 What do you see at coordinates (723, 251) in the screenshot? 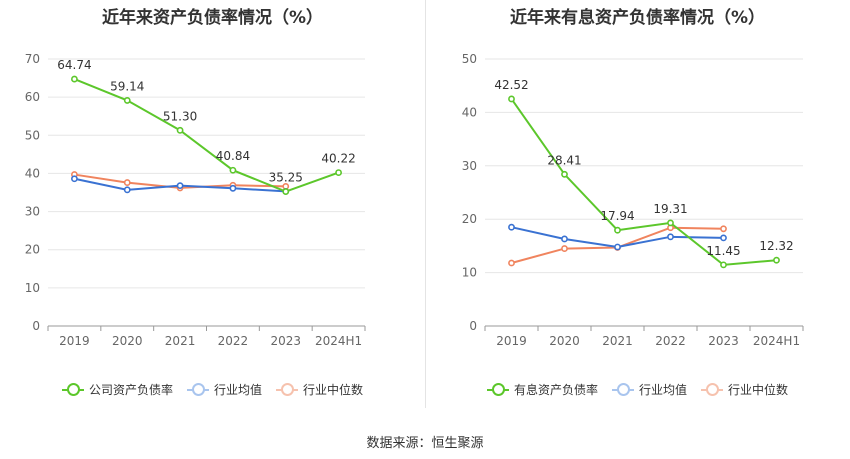
I see `data-label: 11.45` at bounding box center [723, 251].